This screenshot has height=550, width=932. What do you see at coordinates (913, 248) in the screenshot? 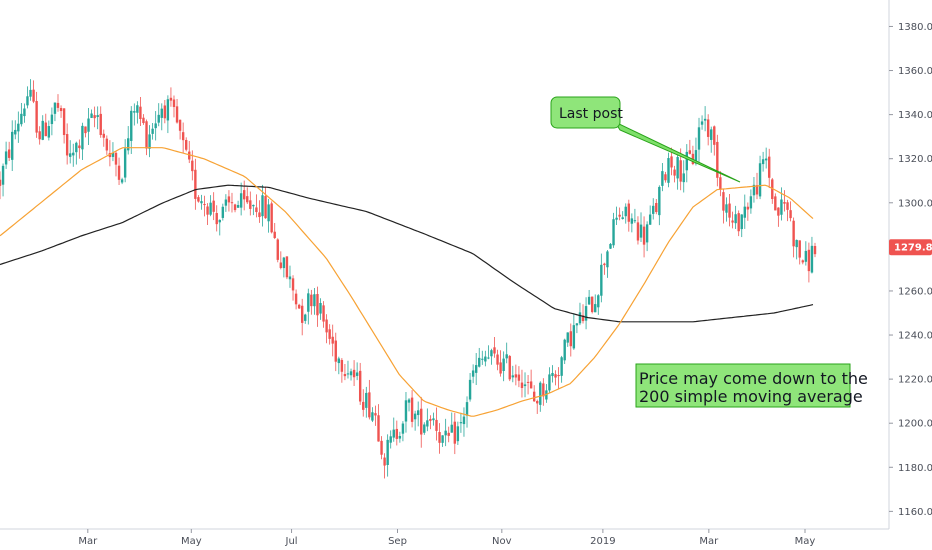
I see `current-price-value: 1279.84` at bounding box center [913, 248].